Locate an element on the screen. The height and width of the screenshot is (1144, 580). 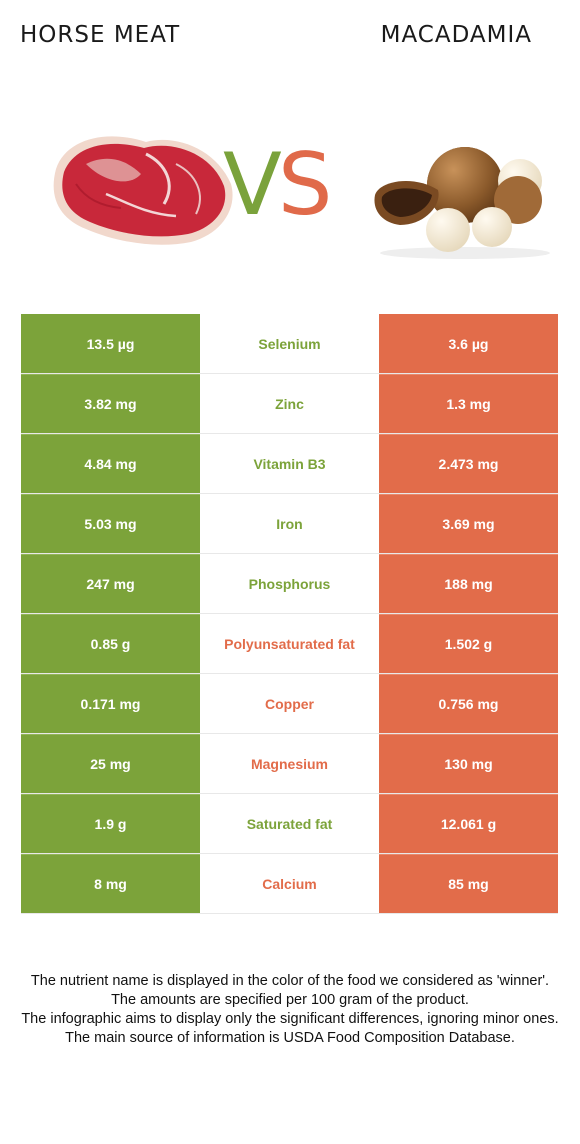
horse-meat-image is located at coordinates (143, 186).